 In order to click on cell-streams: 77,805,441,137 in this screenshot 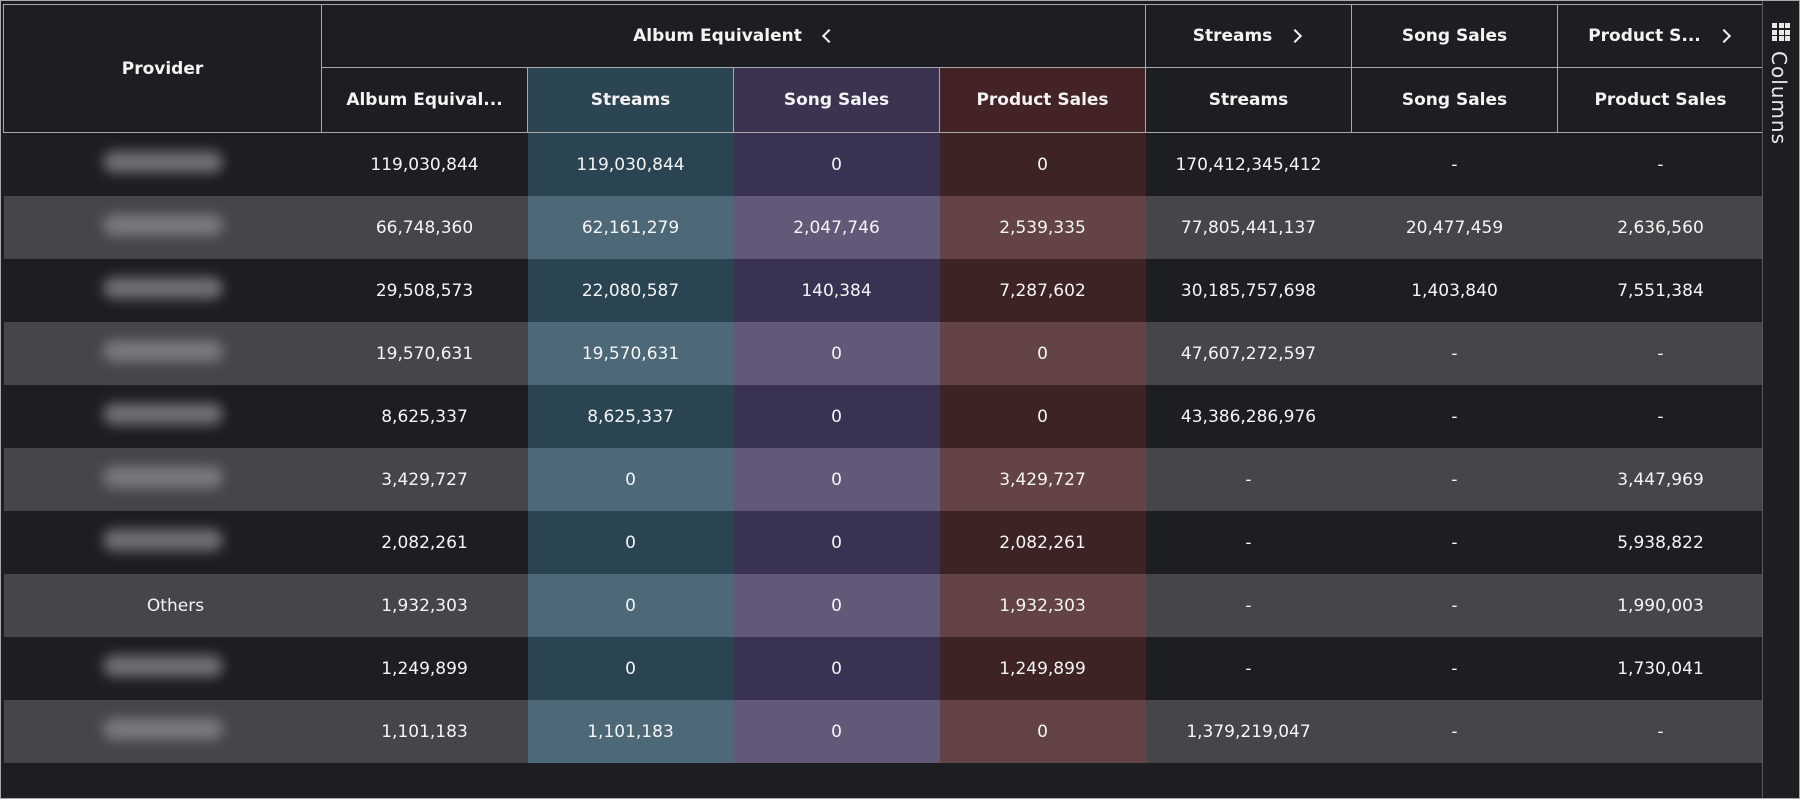, I will do `click(1248, 227)`.